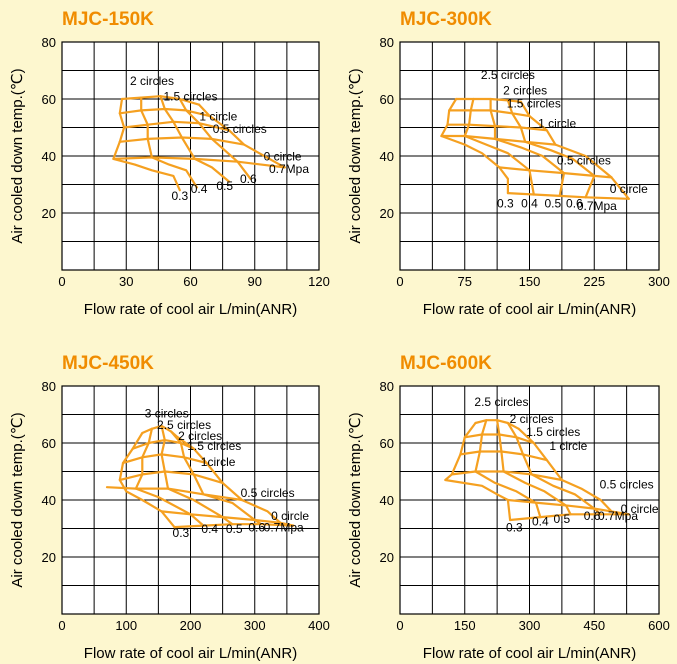 This screenshot has height=664, width=677. I want to click on x-tick-label: 75, so click(465, 281).